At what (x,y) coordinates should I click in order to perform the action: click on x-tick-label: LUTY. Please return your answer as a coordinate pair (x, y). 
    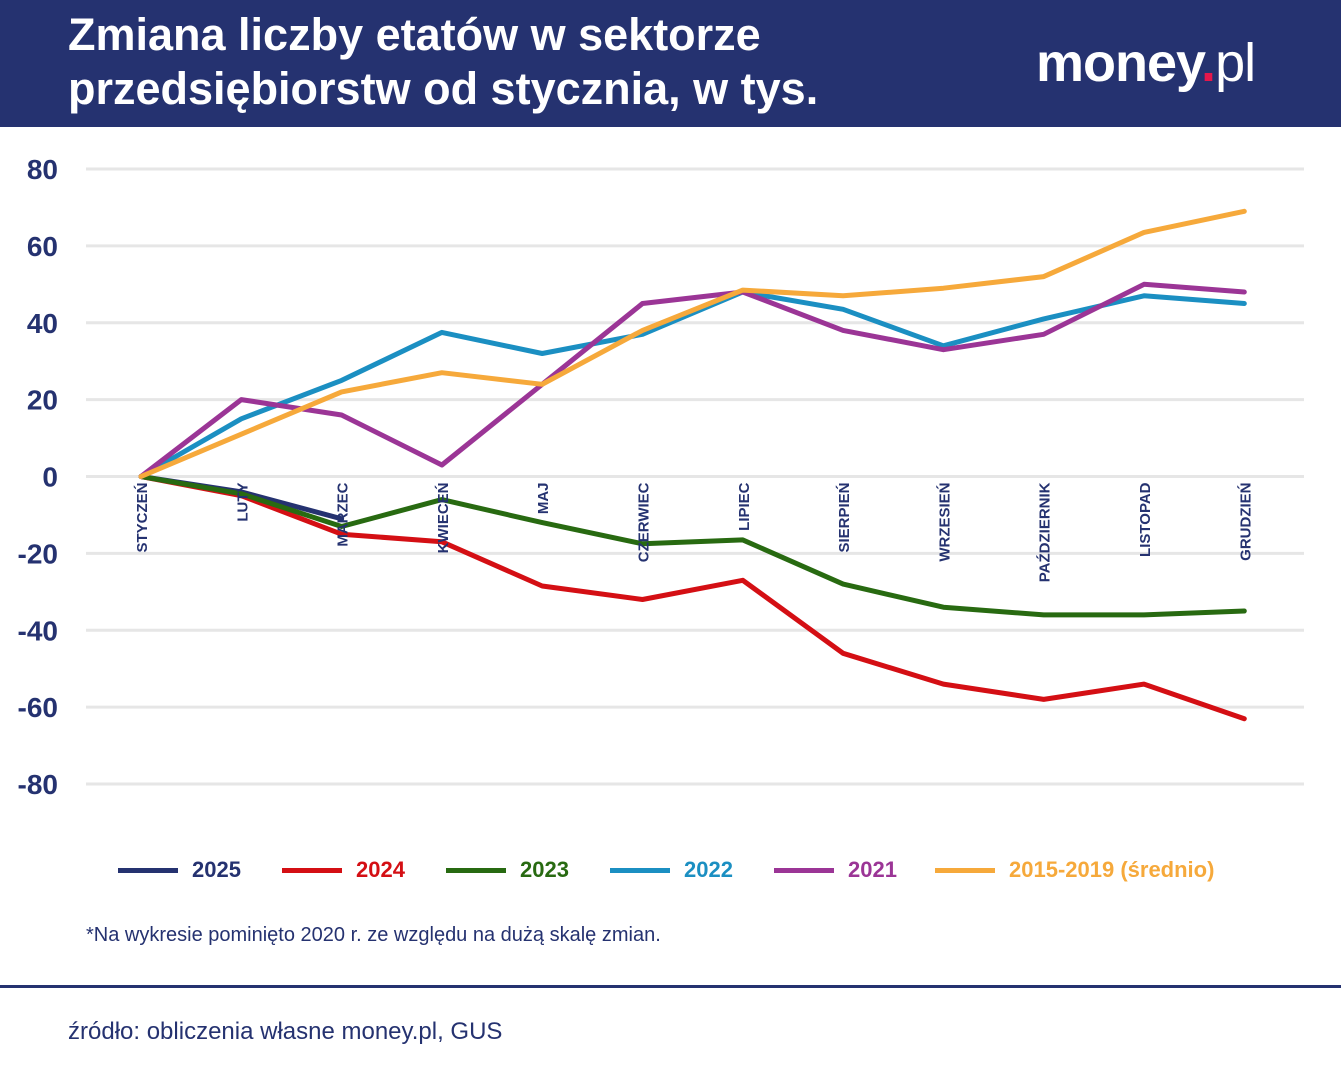
    Looking at the image, I should click on (242, 502).